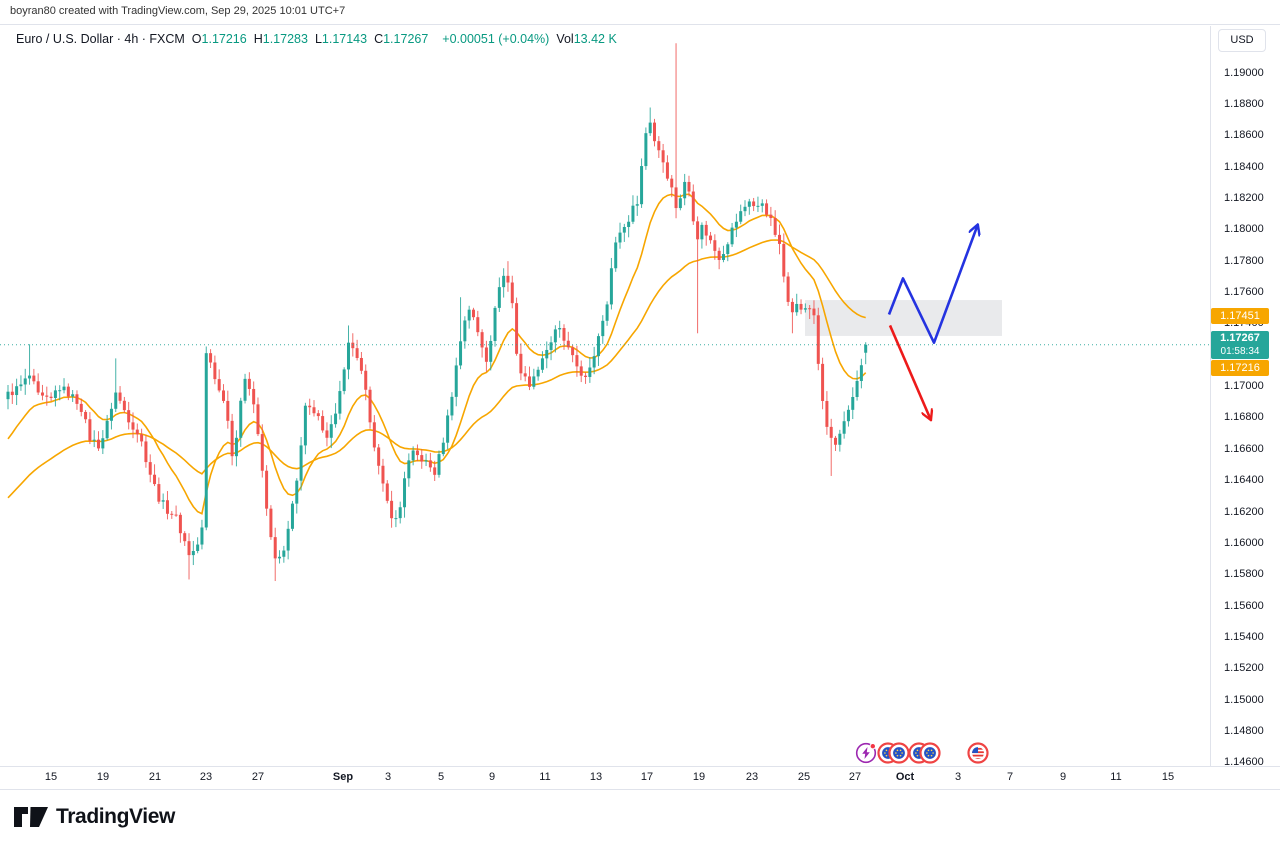  What do you see at coordinates (1244, 260) in the screenshot?
I see `price-axis-label: 1.17800` at bounding box center [1244, 260].